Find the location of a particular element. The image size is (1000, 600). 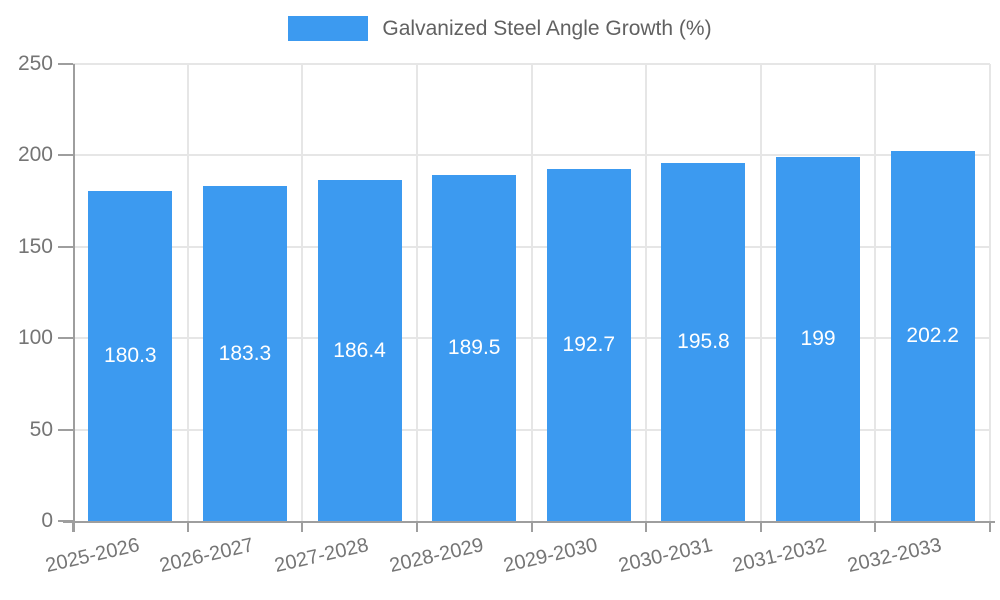

bar-value-label: 186.4 is located at coordinates (359, 350).